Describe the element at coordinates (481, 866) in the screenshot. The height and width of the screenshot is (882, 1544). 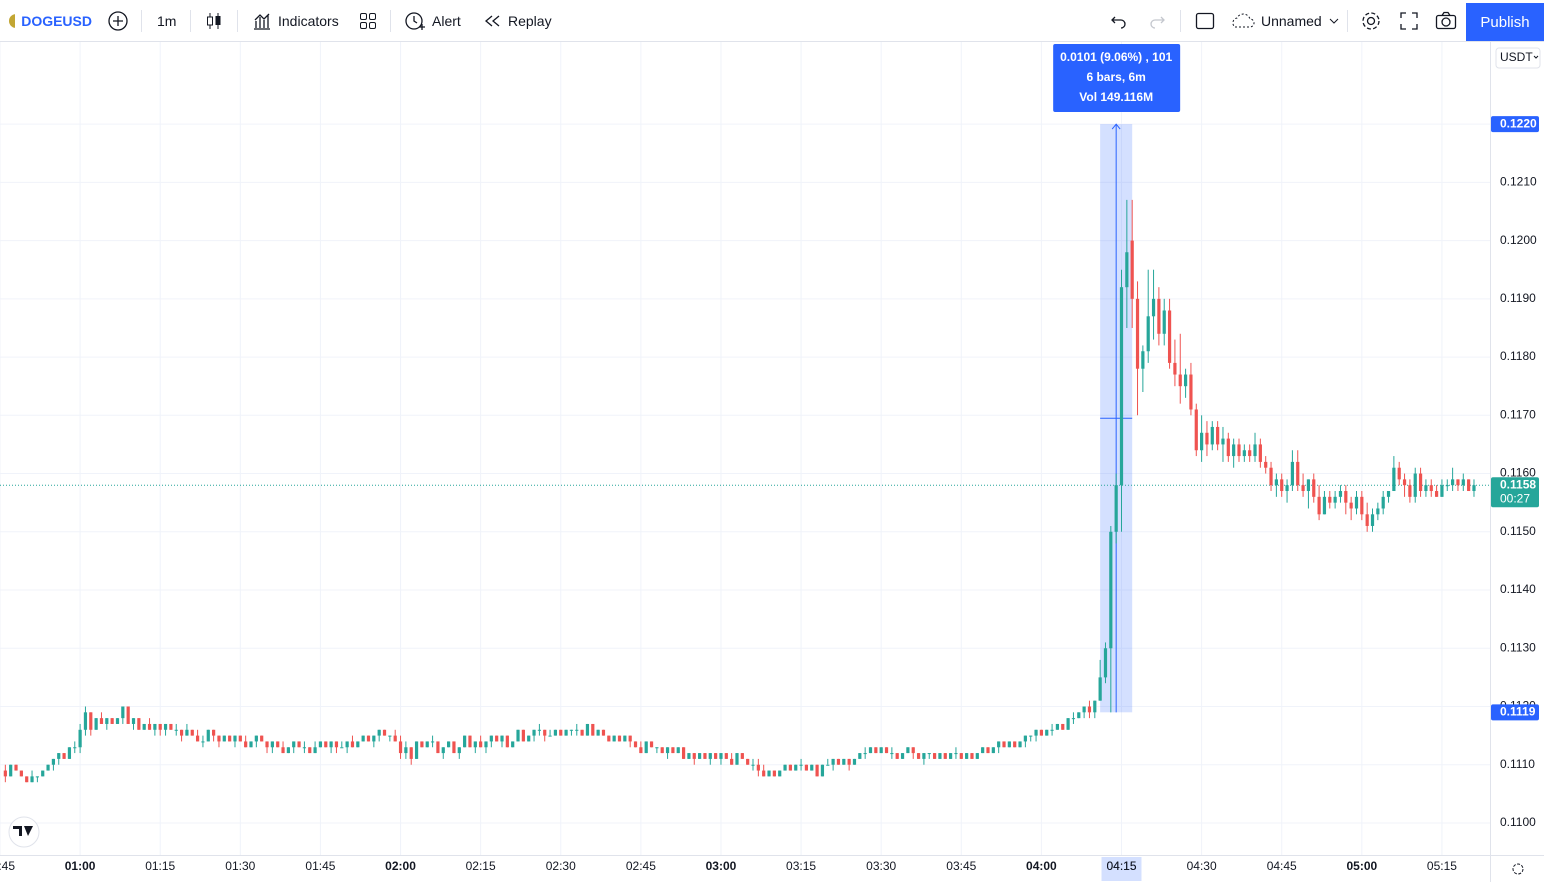
I see `x-tick-label: 02:15` at that location.